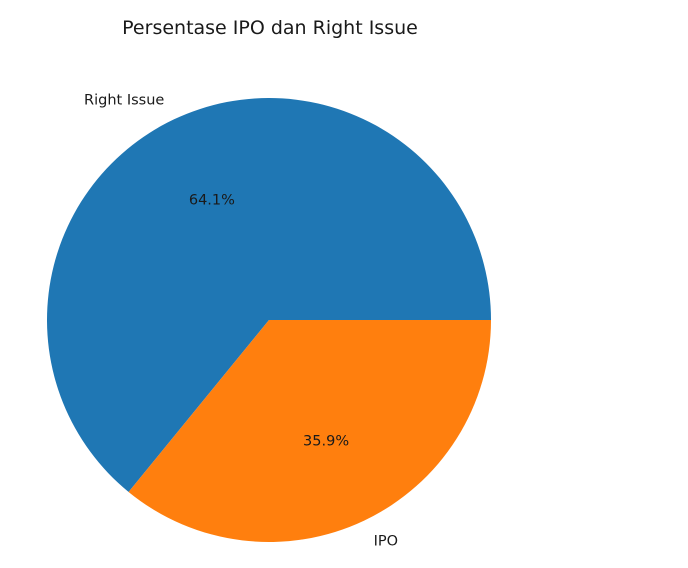  Describe the element at coordinates (212, 201) in the screenshot. I see `slice-percent-right-issue: 64.1%` at that location.